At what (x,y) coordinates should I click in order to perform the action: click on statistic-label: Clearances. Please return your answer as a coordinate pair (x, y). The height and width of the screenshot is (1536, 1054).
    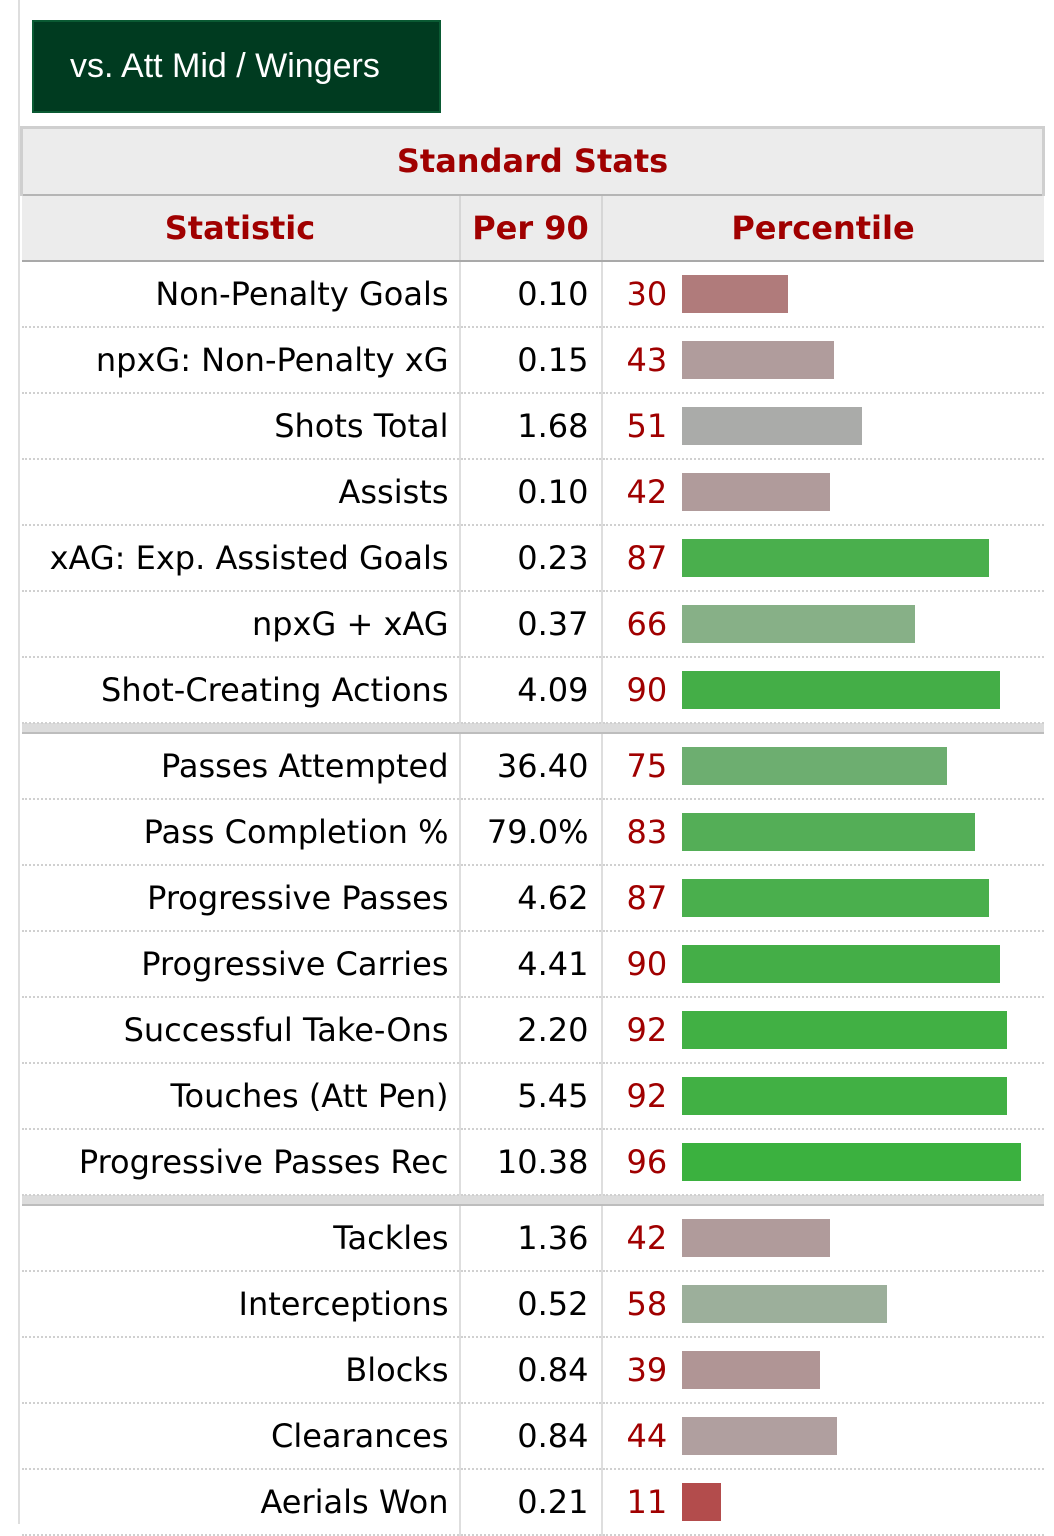
    Looking at the image, I should click on (241, 1436).